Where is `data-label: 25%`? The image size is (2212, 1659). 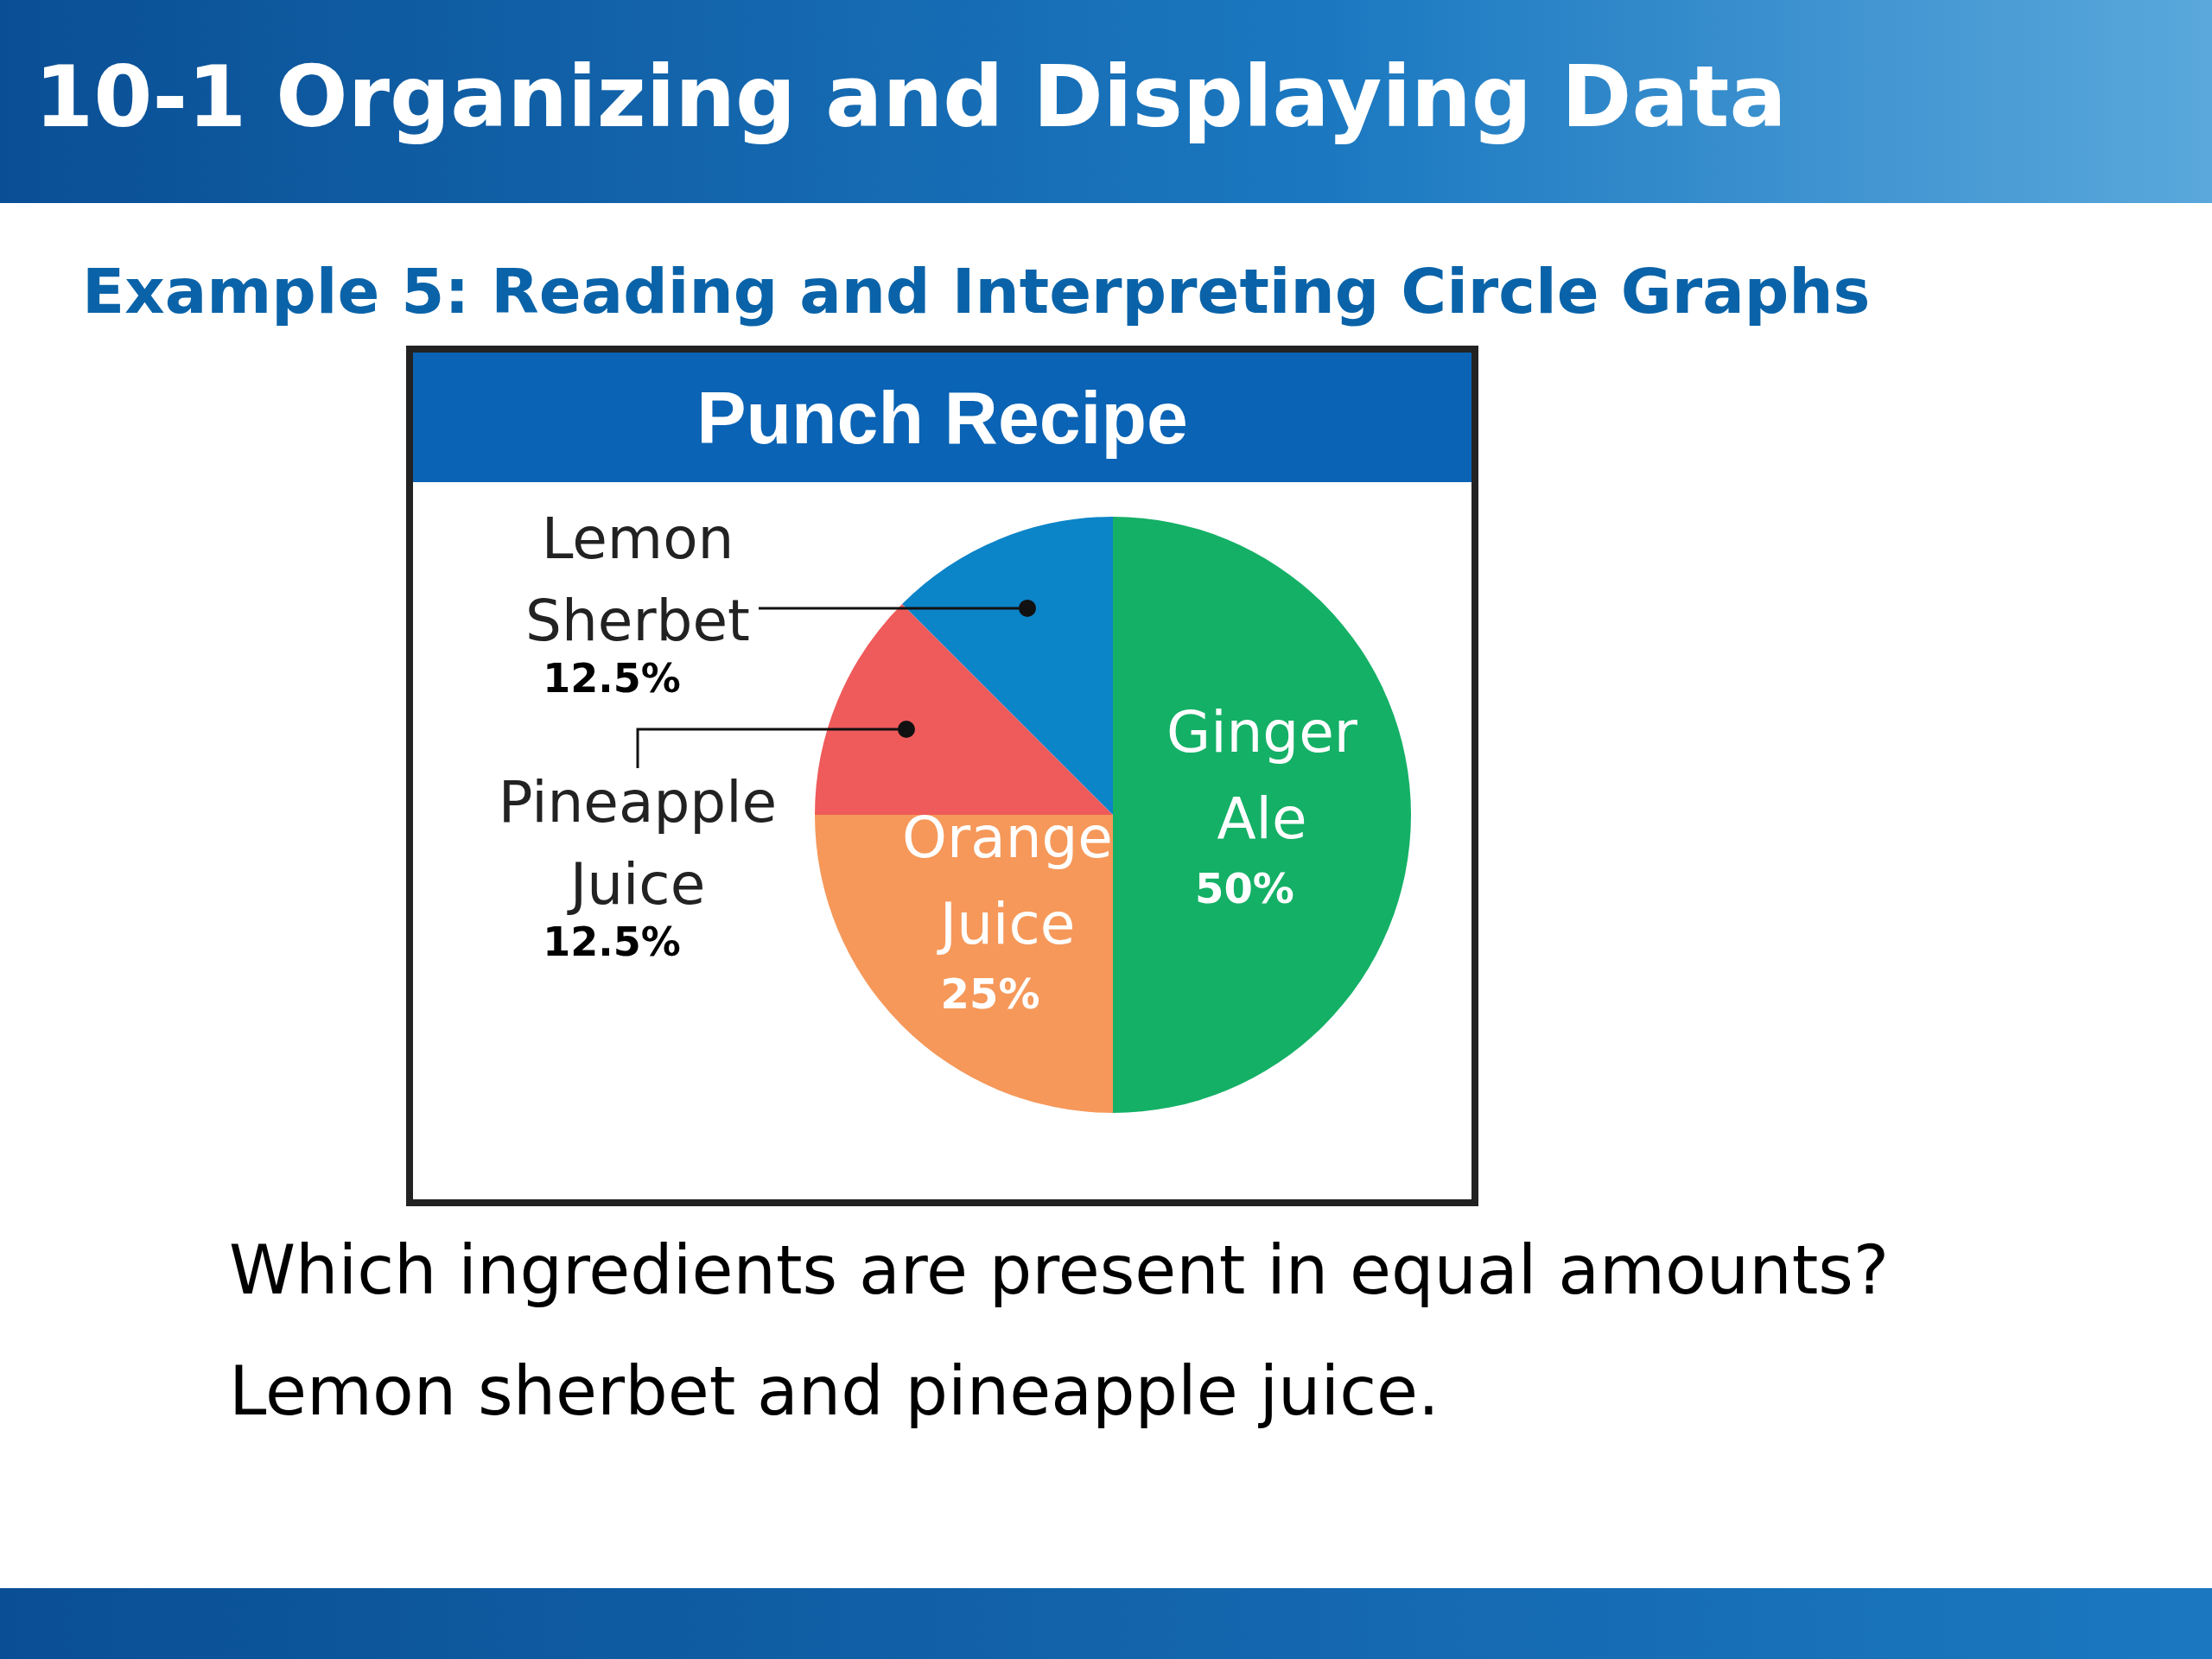 data-label: 25% is located at coordinates (990, 994).